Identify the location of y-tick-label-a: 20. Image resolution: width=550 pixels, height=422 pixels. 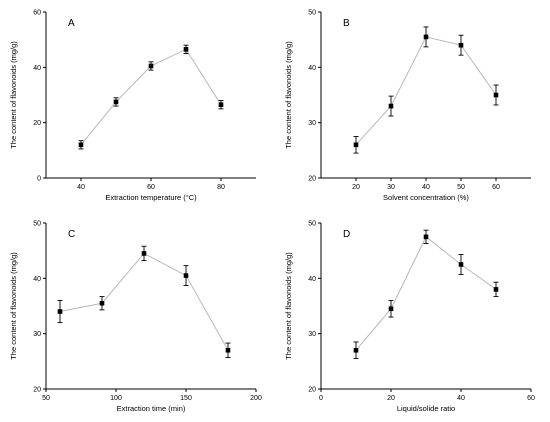
(37, 123).